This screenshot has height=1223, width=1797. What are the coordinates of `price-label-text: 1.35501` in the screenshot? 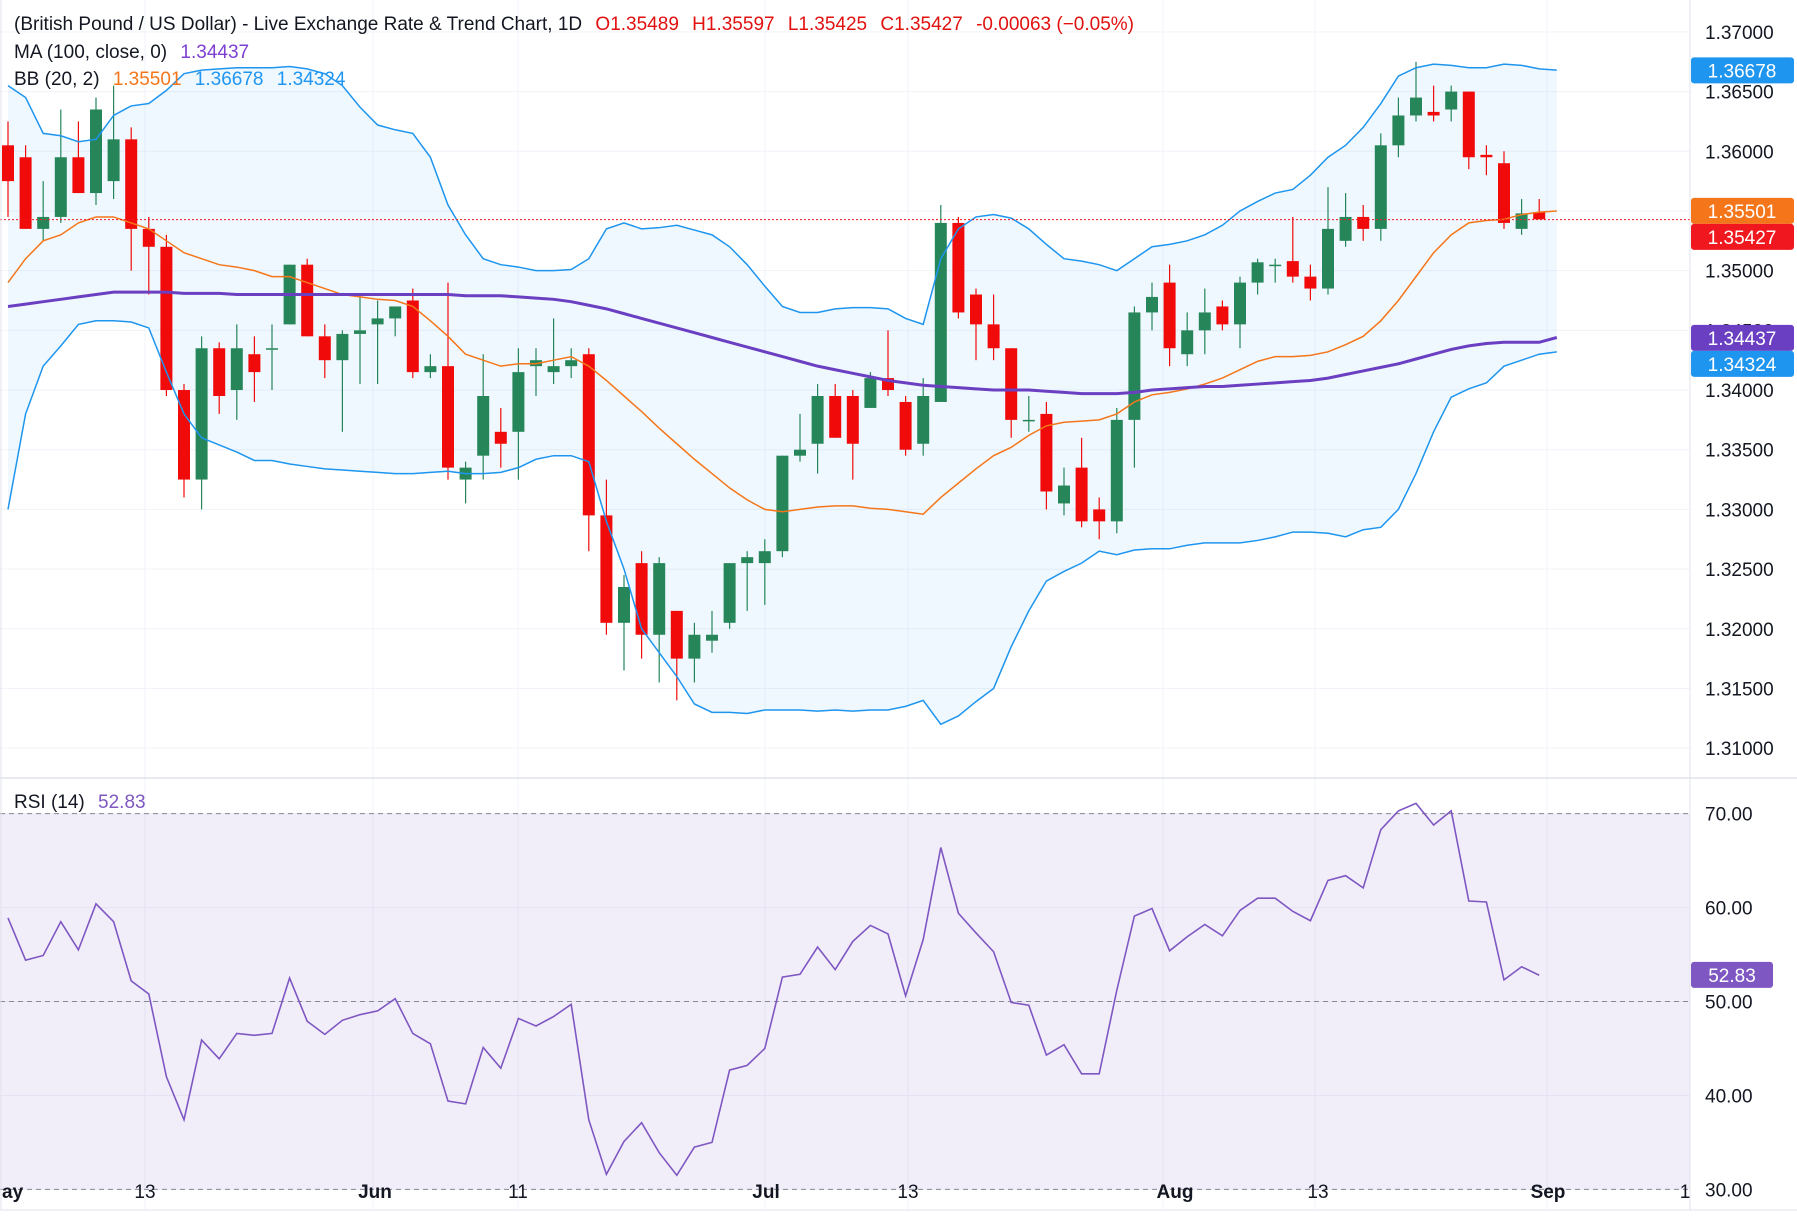 It's located at (1742, 212).